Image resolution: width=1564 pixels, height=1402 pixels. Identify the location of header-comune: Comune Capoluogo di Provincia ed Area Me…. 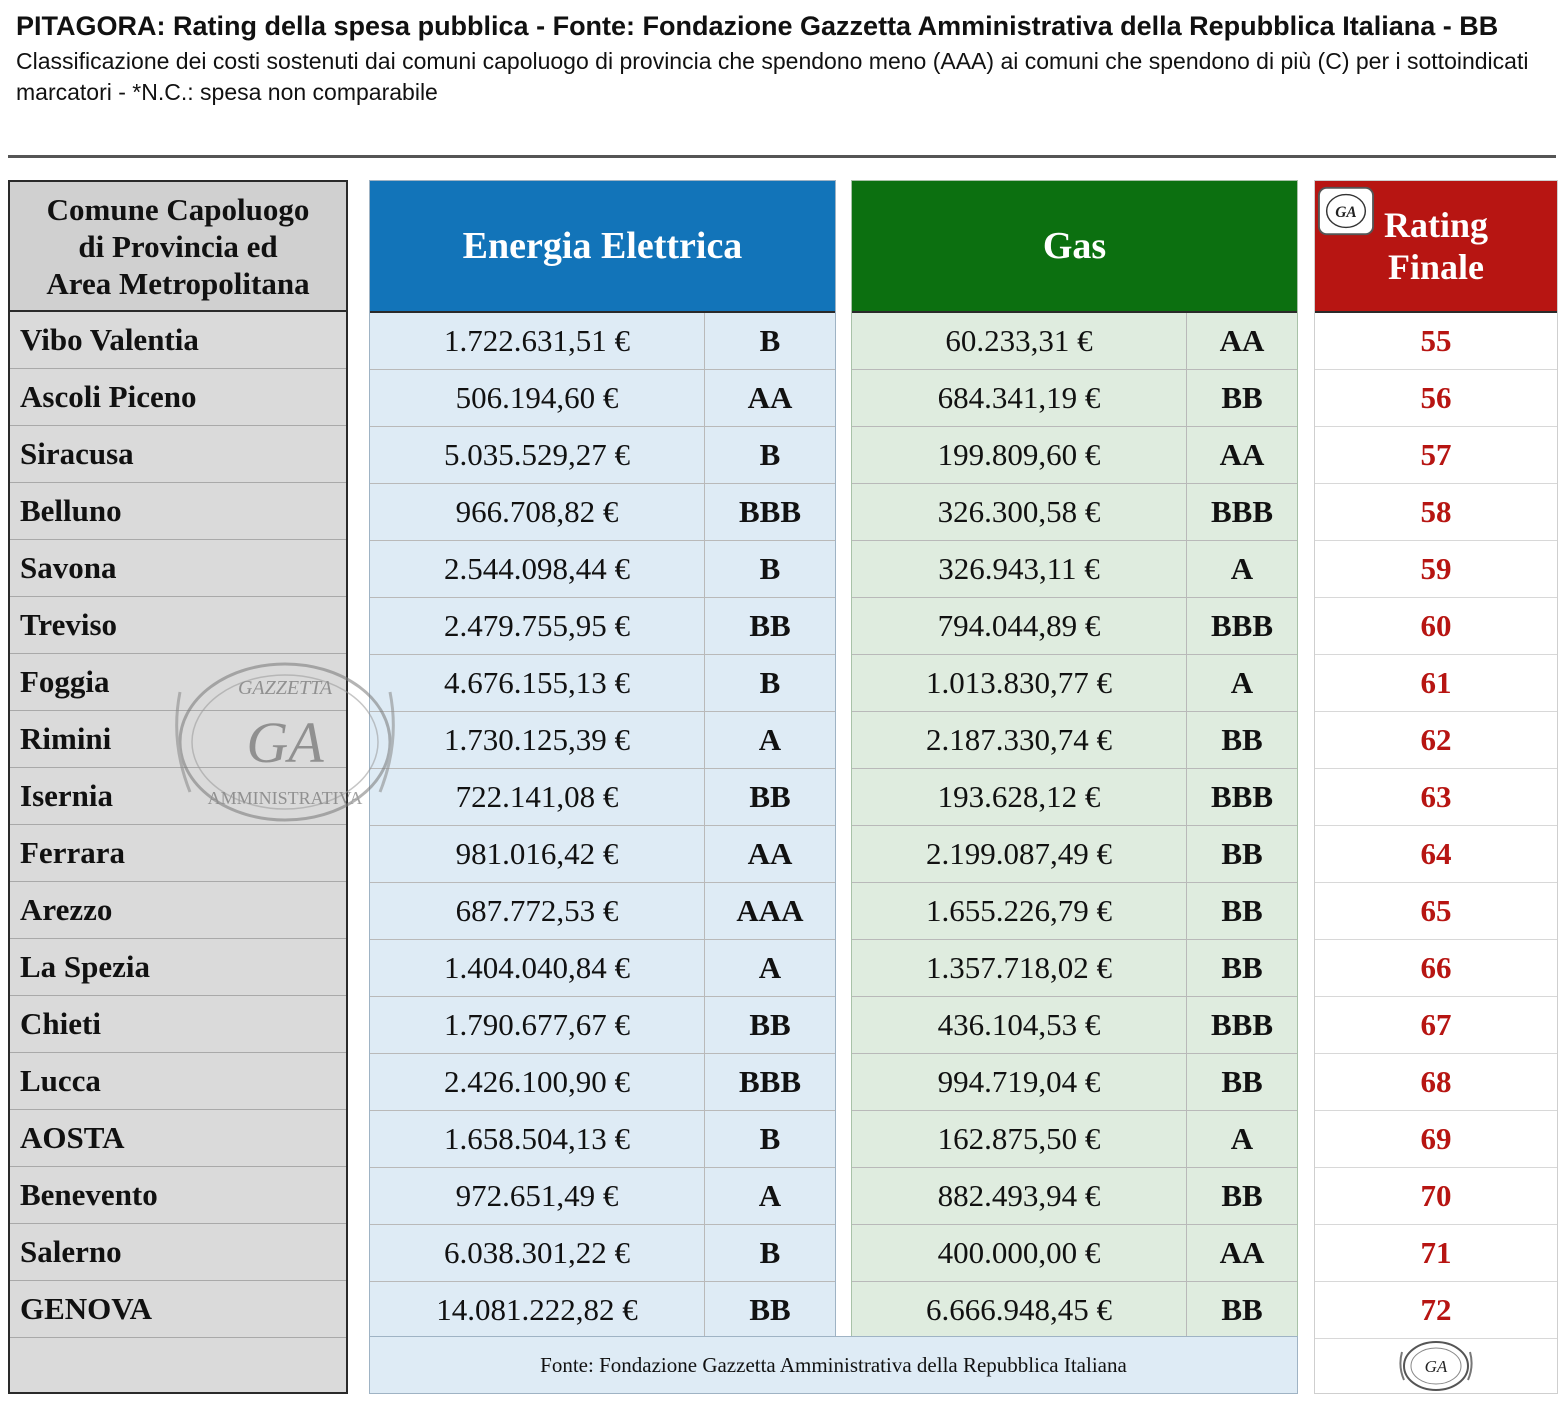
(178, 247).